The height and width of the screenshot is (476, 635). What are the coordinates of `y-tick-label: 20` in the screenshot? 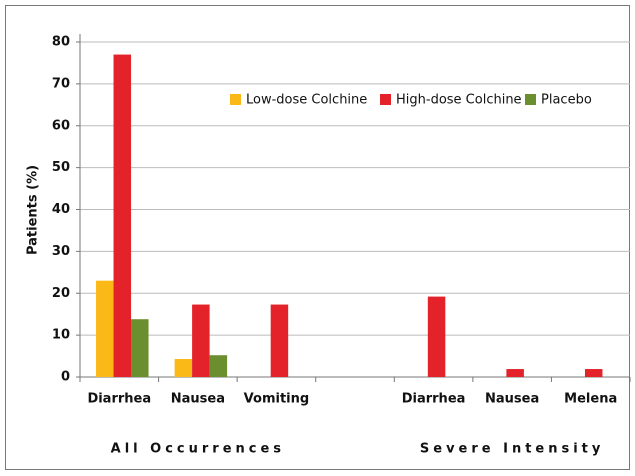 It's located at (61, 293).